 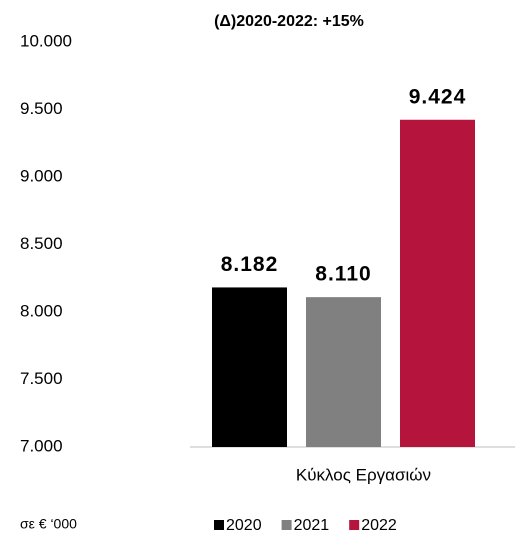 I want to click on data-label: 9.424, so click(x=438, y=96).